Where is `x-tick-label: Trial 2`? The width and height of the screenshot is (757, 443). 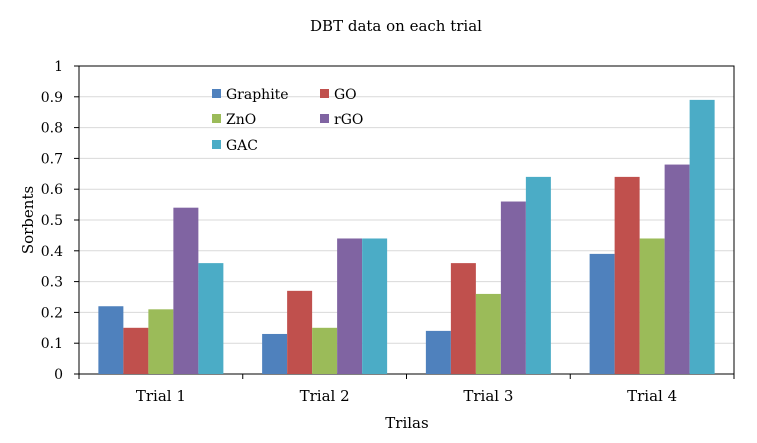
x-tick-label: Trial 2 is located at coordinates (325, 396).